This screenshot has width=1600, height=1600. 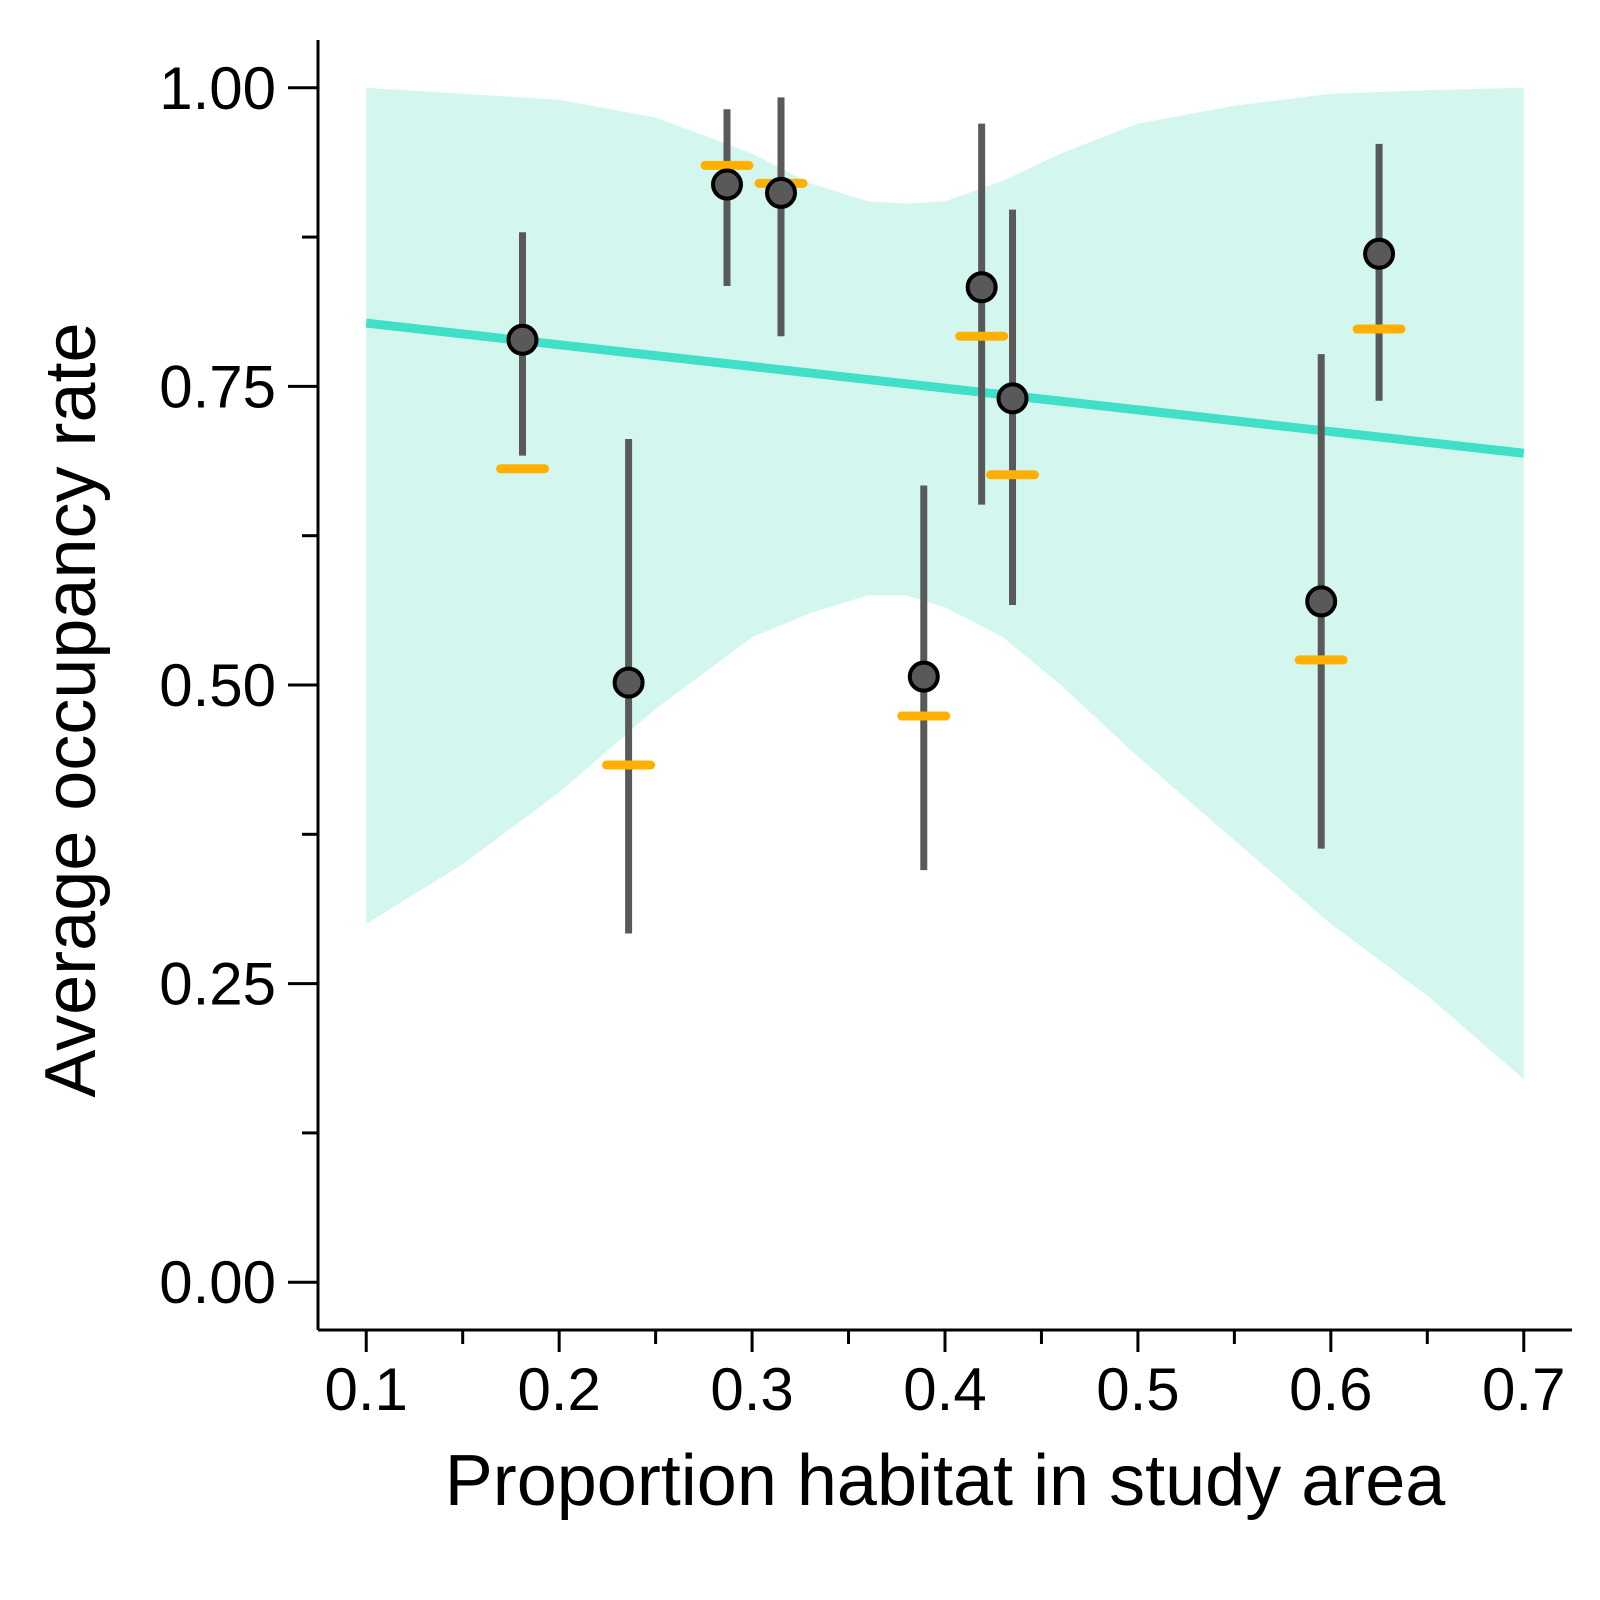 I want to click on x-tick-label: 0.1, so click(x=366, y=1389).